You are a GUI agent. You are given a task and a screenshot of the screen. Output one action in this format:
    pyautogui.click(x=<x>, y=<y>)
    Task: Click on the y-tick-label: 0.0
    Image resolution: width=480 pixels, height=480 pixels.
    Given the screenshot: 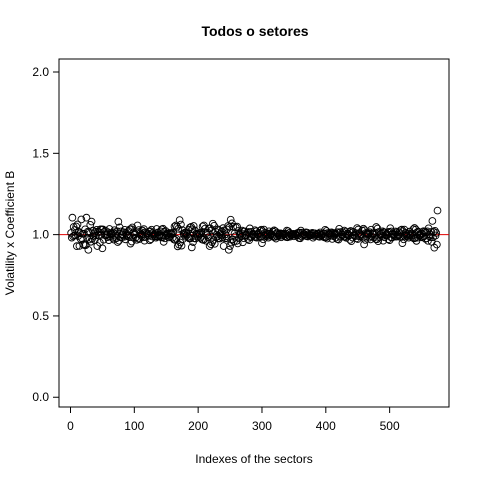 What is the action you would take?
    pyautogui.click(x=40, y=397)
    